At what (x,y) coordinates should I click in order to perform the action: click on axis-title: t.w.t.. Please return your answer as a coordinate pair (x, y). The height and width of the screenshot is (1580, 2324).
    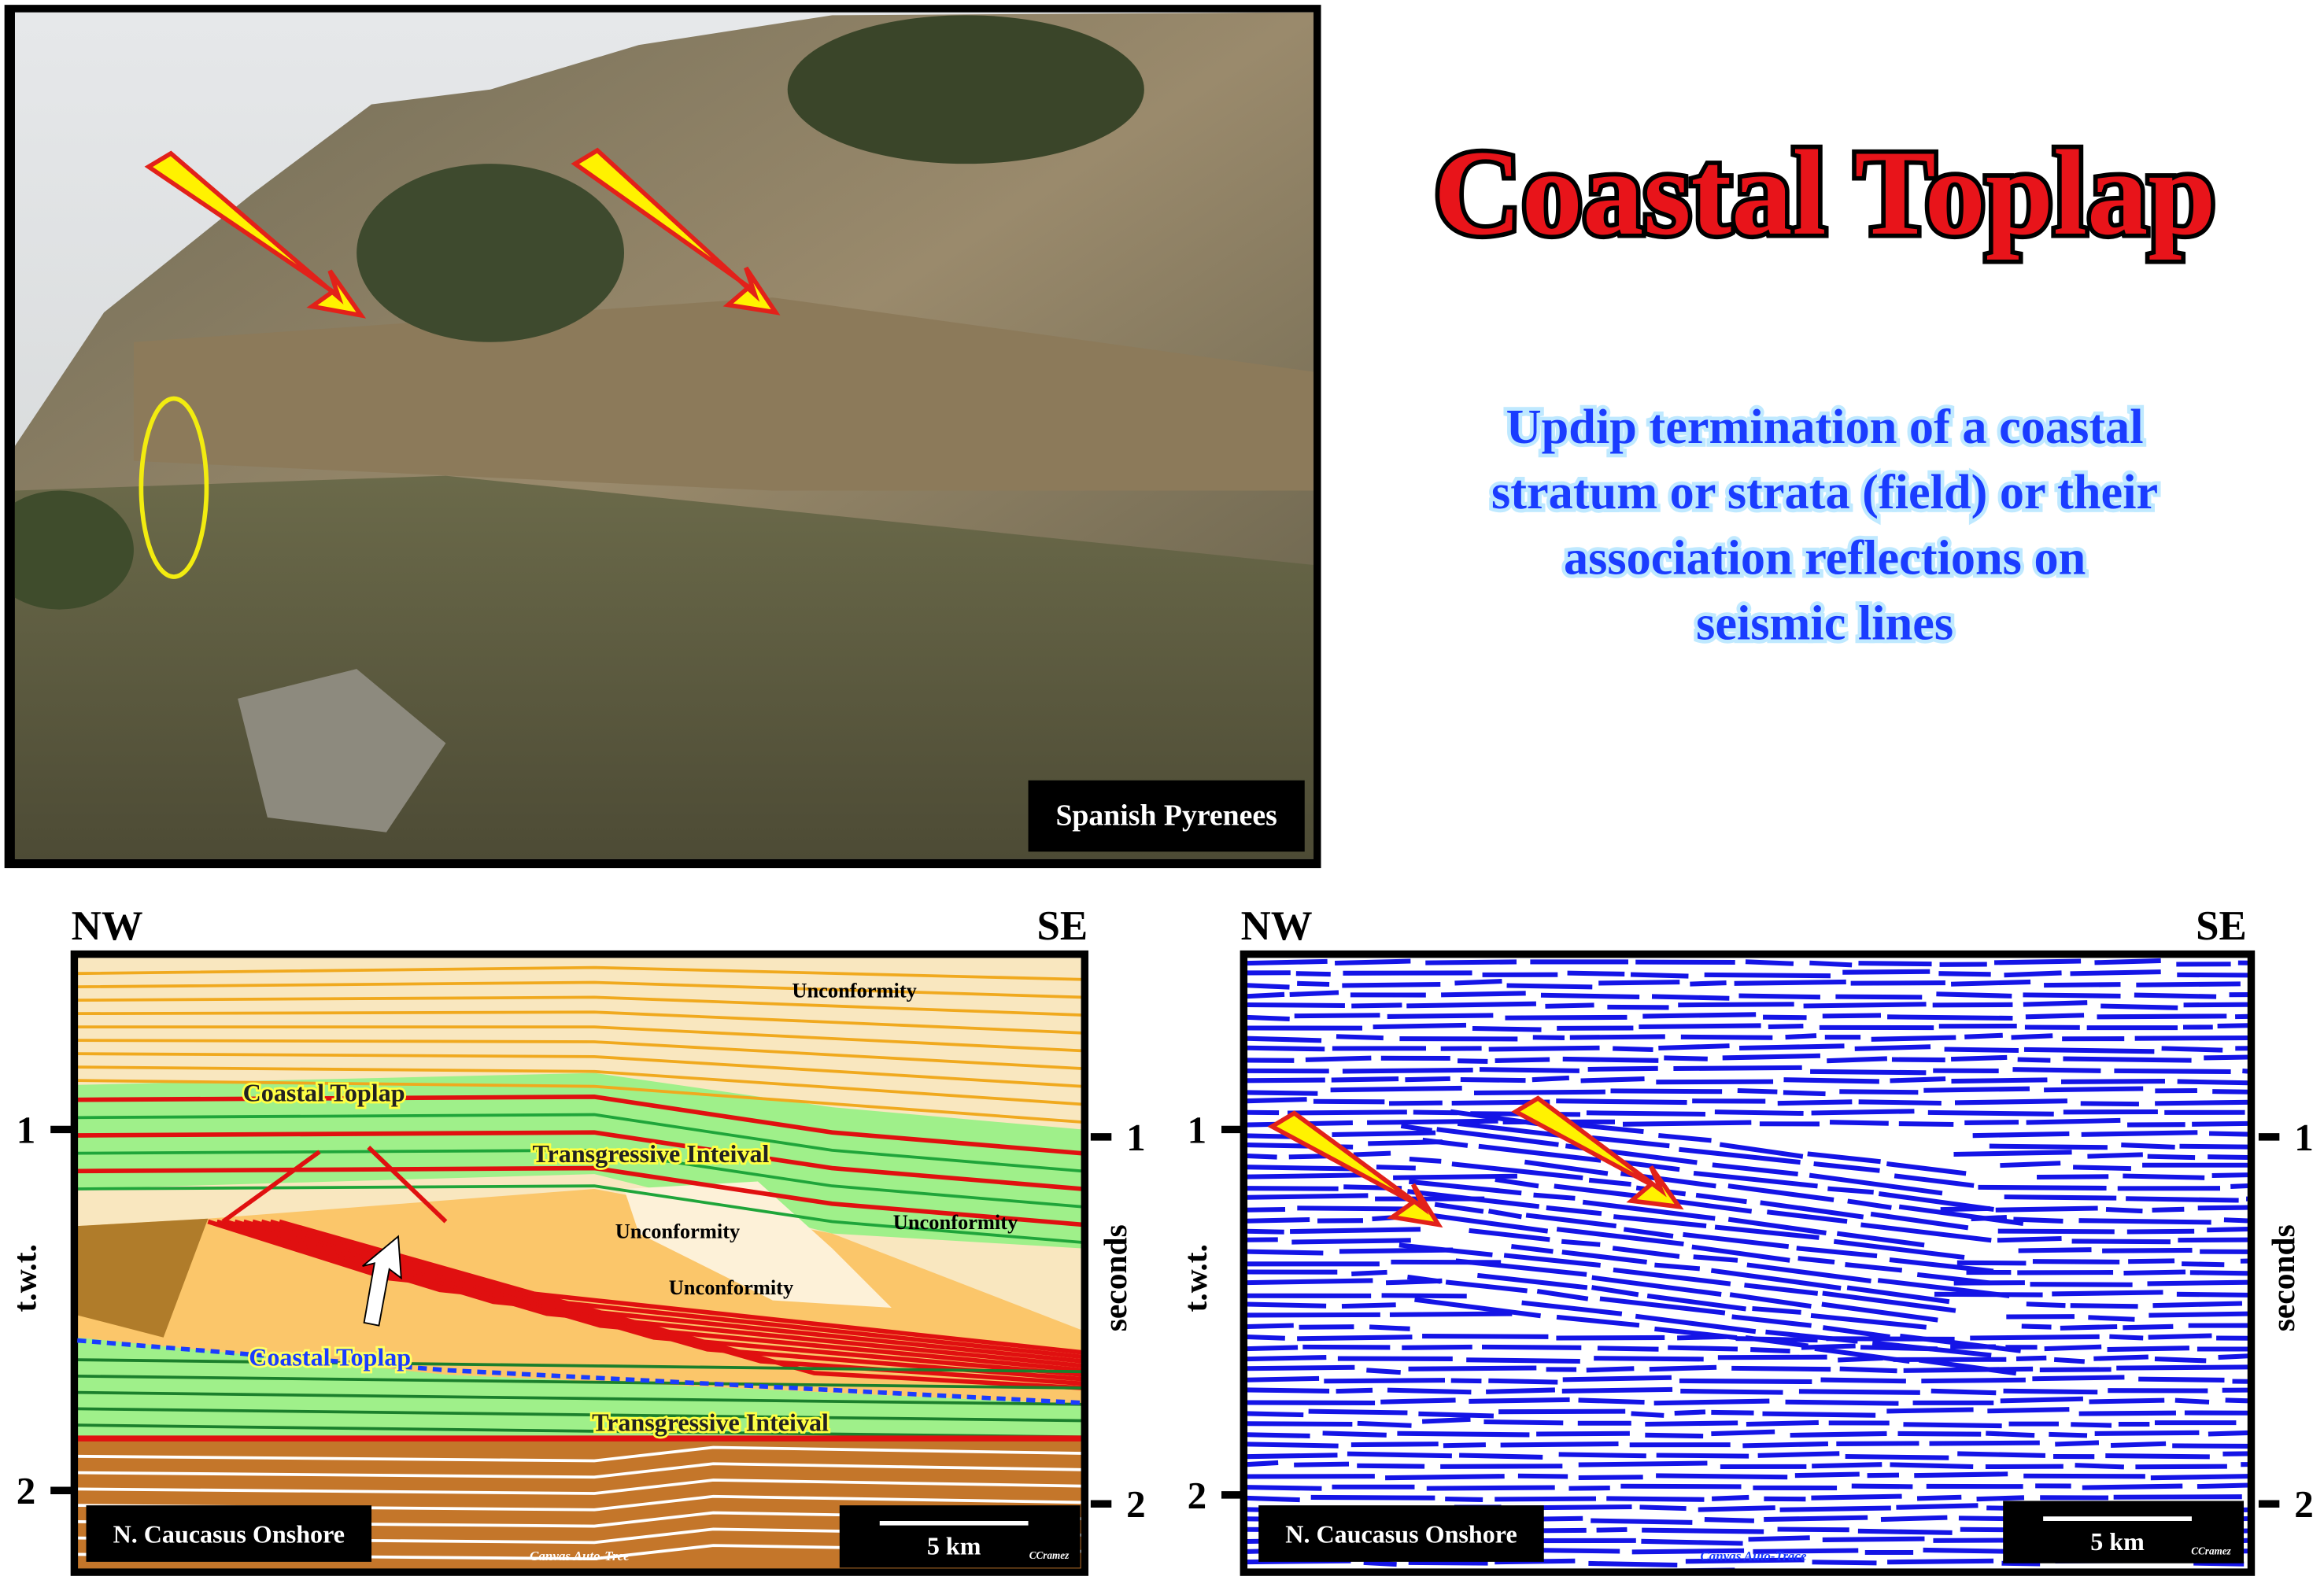
    Looking at the image, I should click on (1195, 1278).